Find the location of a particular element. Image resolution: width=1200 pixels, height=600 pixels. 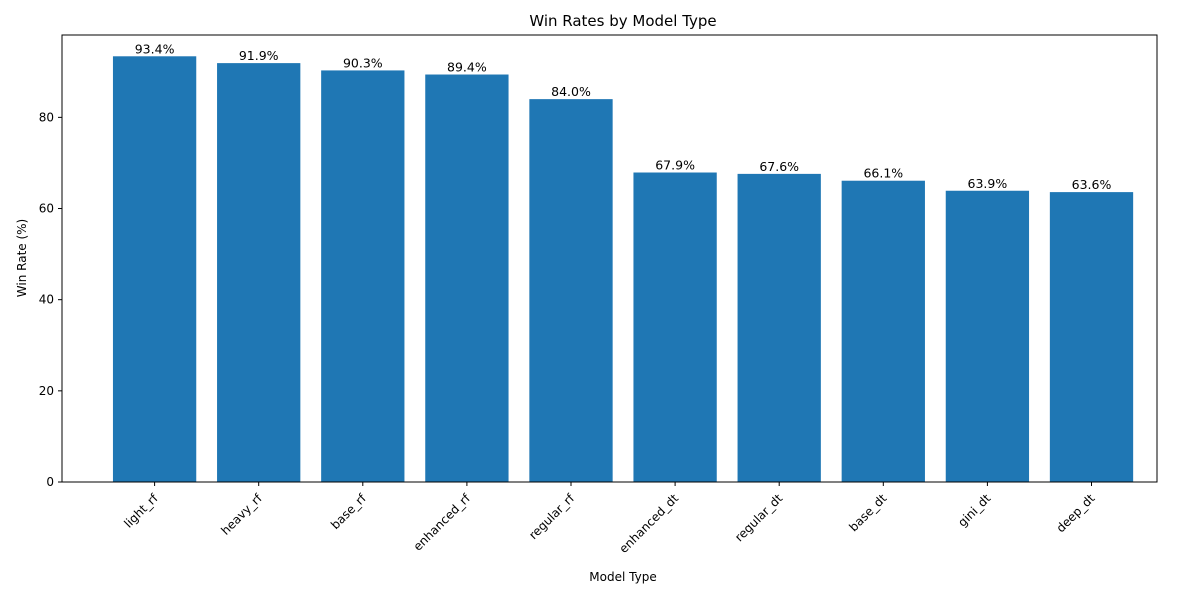

y-tick-label-40: 40 is located at coordinates (46, 300).